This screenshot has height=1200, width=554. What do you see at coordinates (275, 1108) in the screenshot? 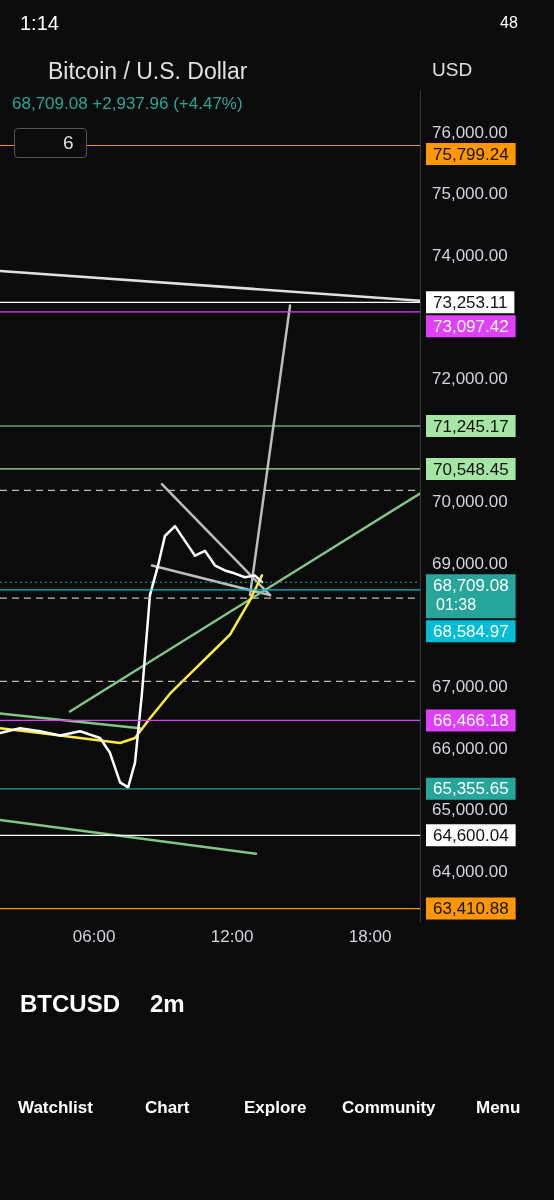
I see `text: Explore` at bounding box center [275, 1108].